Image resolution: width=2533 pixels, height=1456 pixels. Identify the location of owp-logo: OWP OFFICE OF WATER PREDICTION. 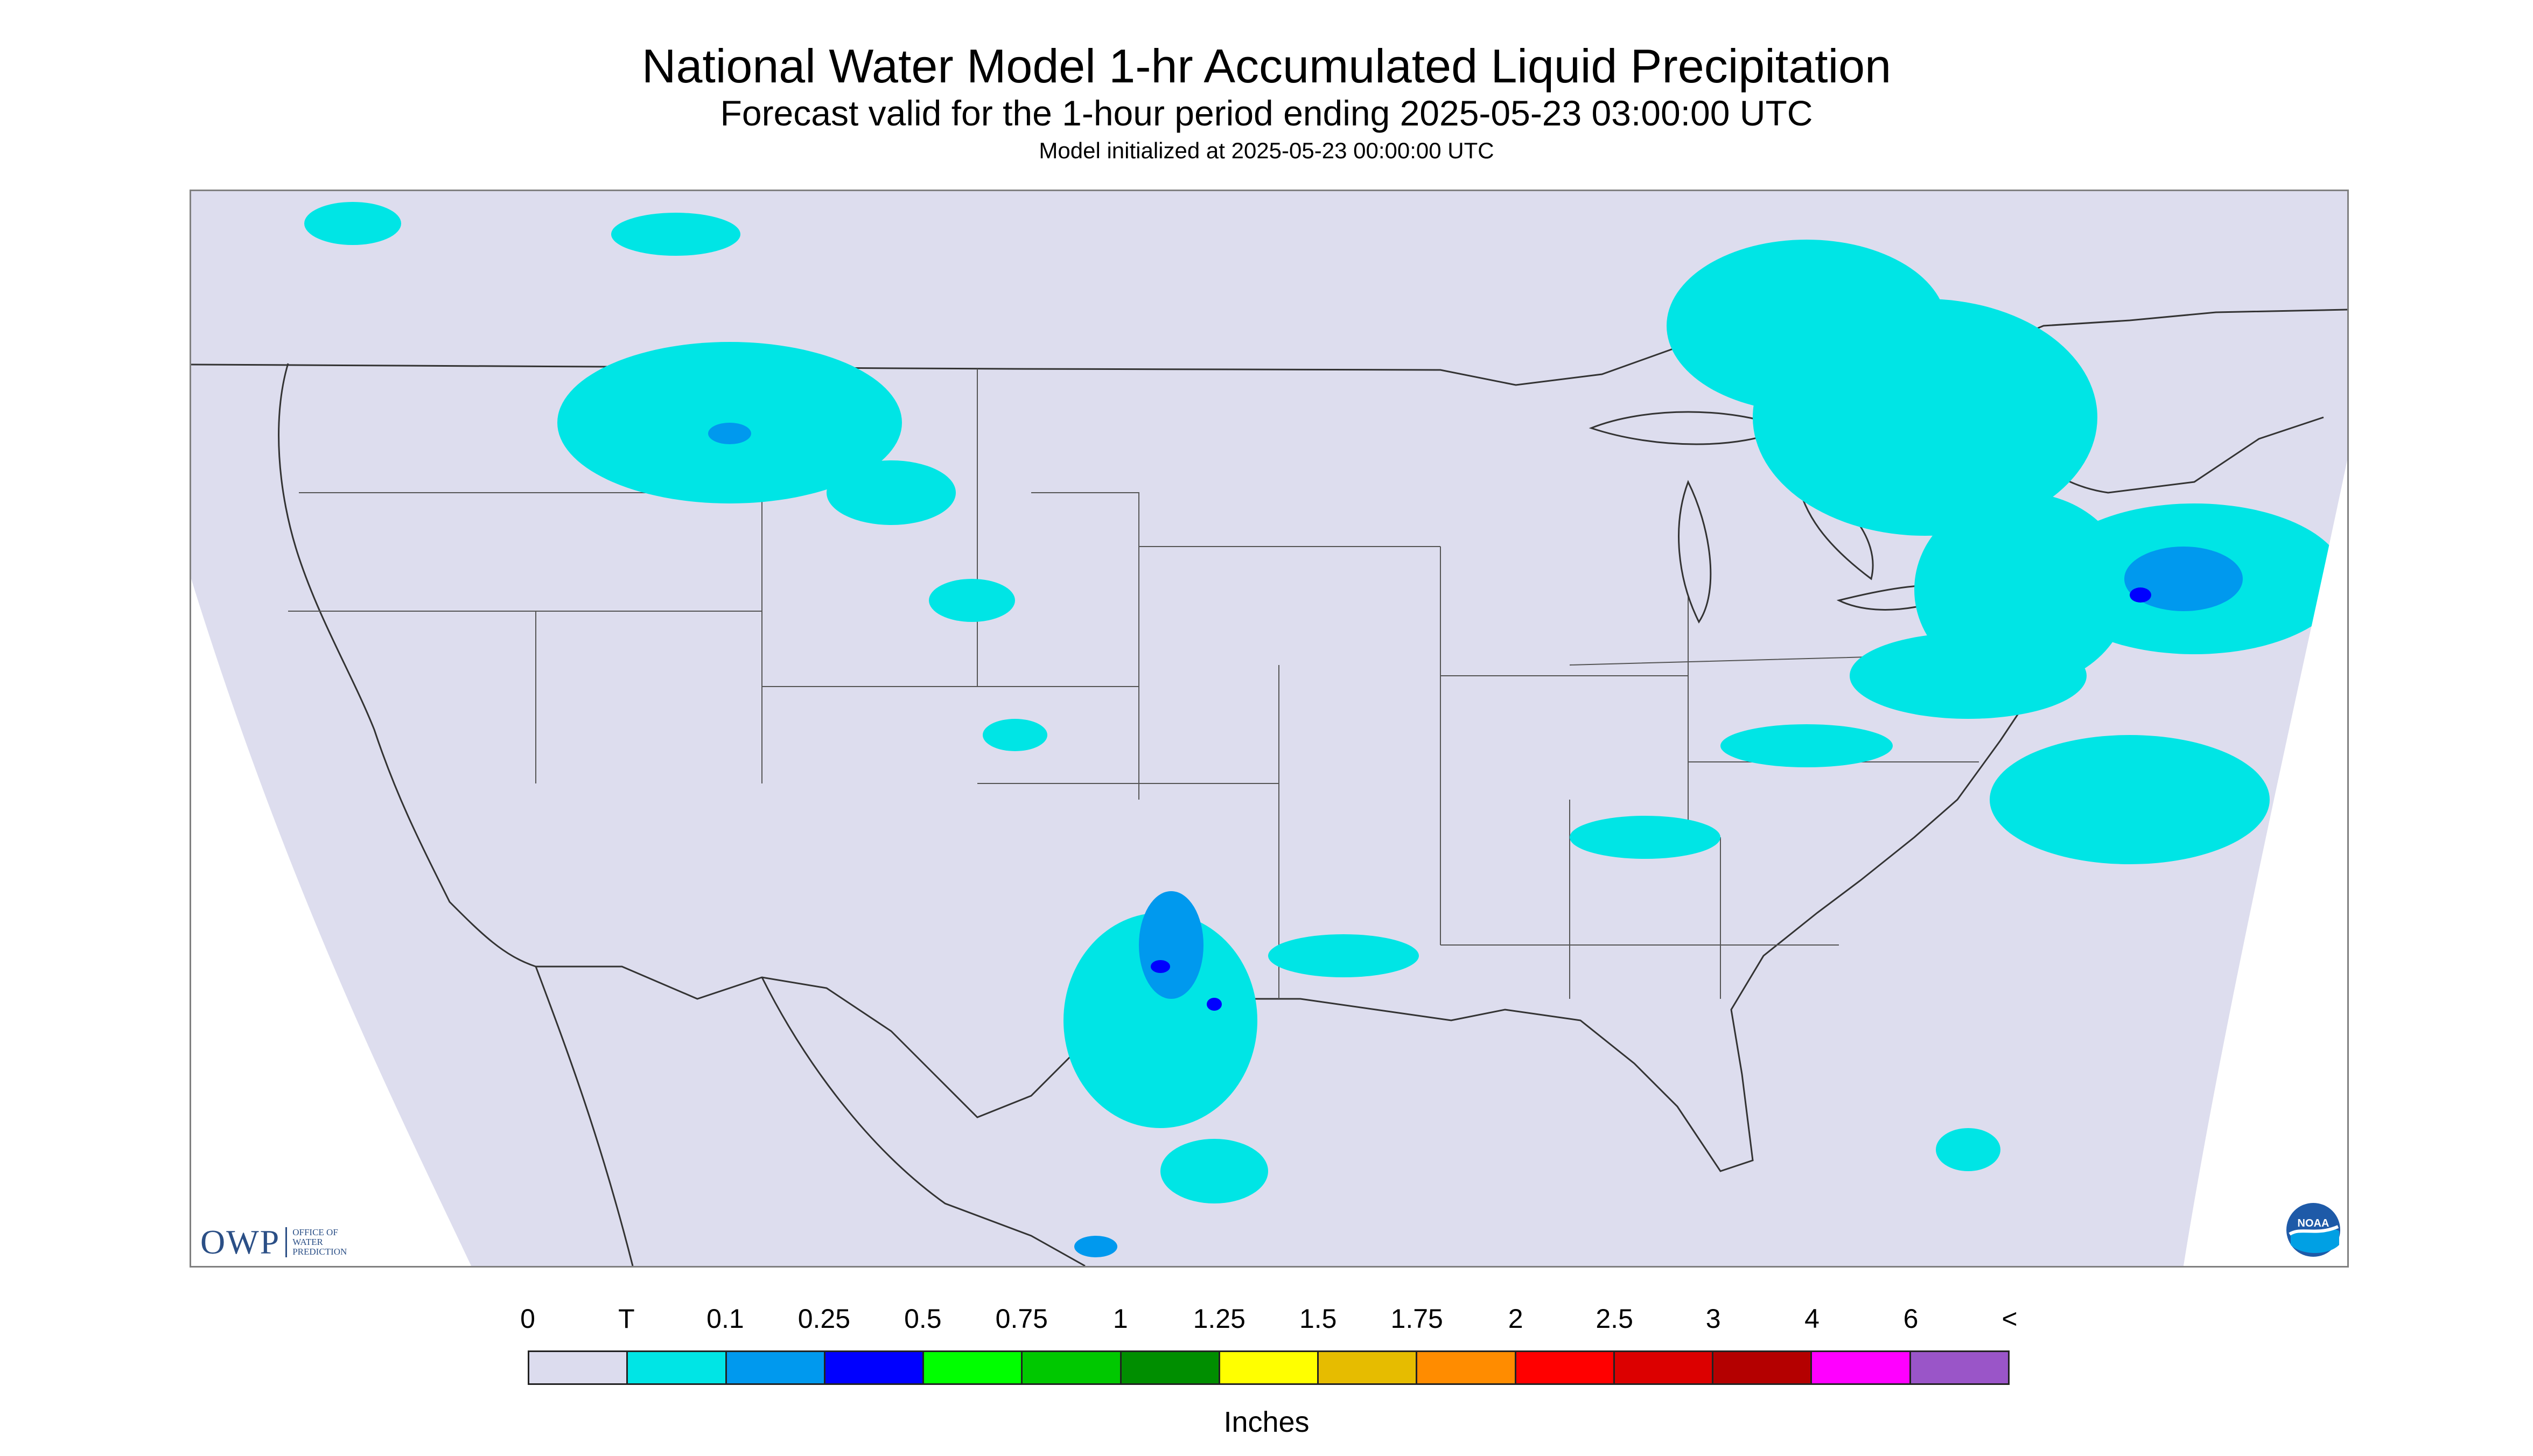
(273, 1242).